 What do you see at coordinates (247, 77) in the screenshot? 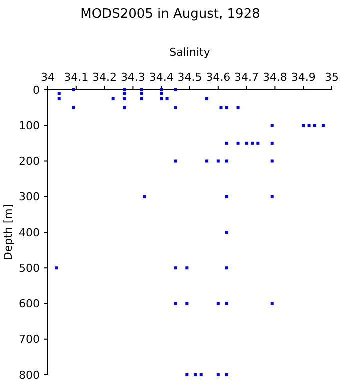
I see `x-tick-label: 34.7` at bounding box center [247, 77].